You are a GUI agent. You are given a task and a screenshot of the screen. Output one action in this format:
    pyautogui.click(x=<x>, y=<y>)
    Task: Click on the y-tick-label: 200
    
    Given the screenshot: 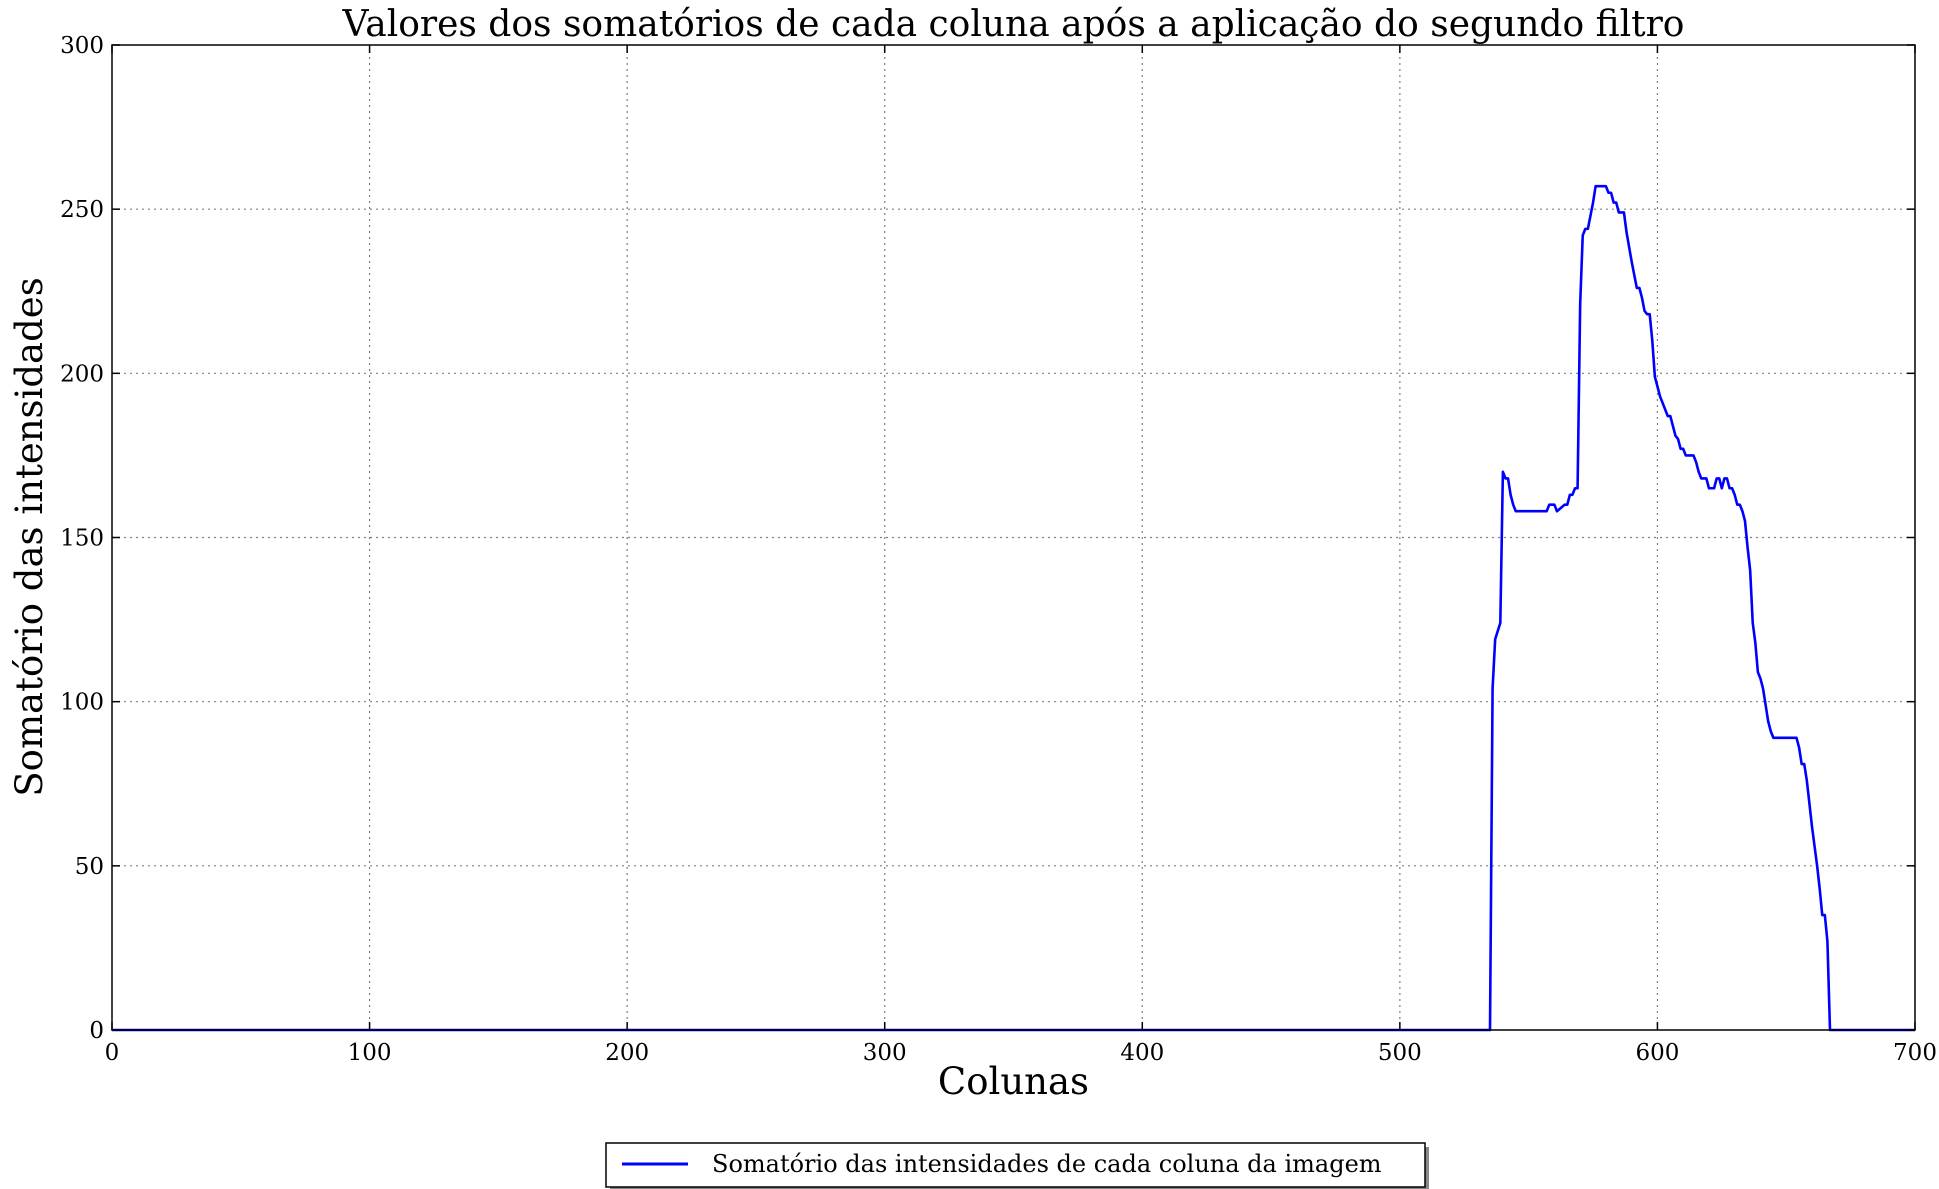 What is the action you would take?
    pyautogui.click(x=82, y=374)
    